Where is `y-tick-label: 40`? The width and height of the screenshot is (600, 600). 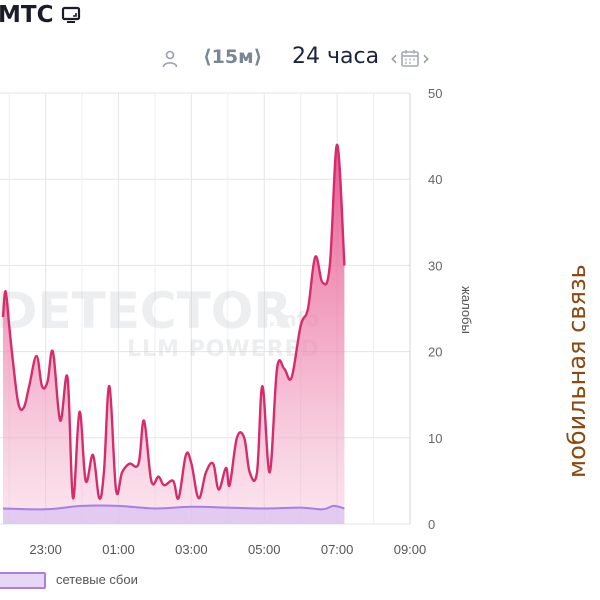 y-tick-label: 40 is located at coordinates (435, 179).